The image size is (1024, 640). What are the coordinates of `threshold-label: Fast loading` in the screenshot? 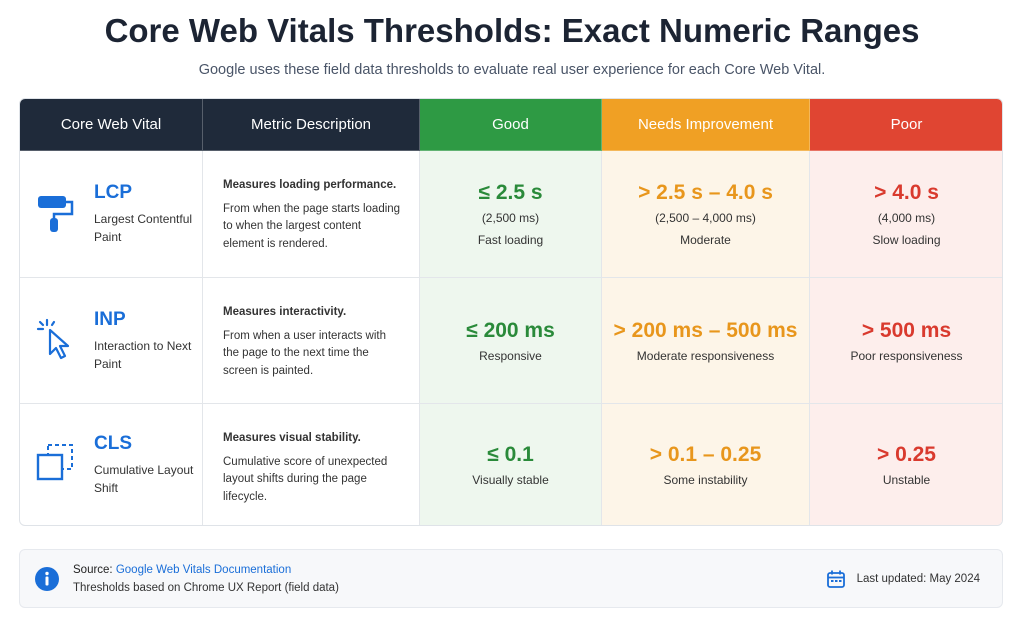 It's located at (510, 240).